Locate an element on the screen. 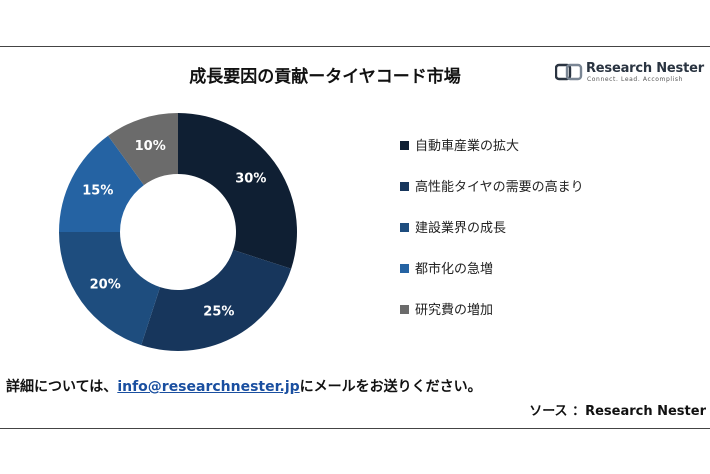 The width and height of the screenshot is (710, 474). bottom-divider is located at coordinates (355, 428).